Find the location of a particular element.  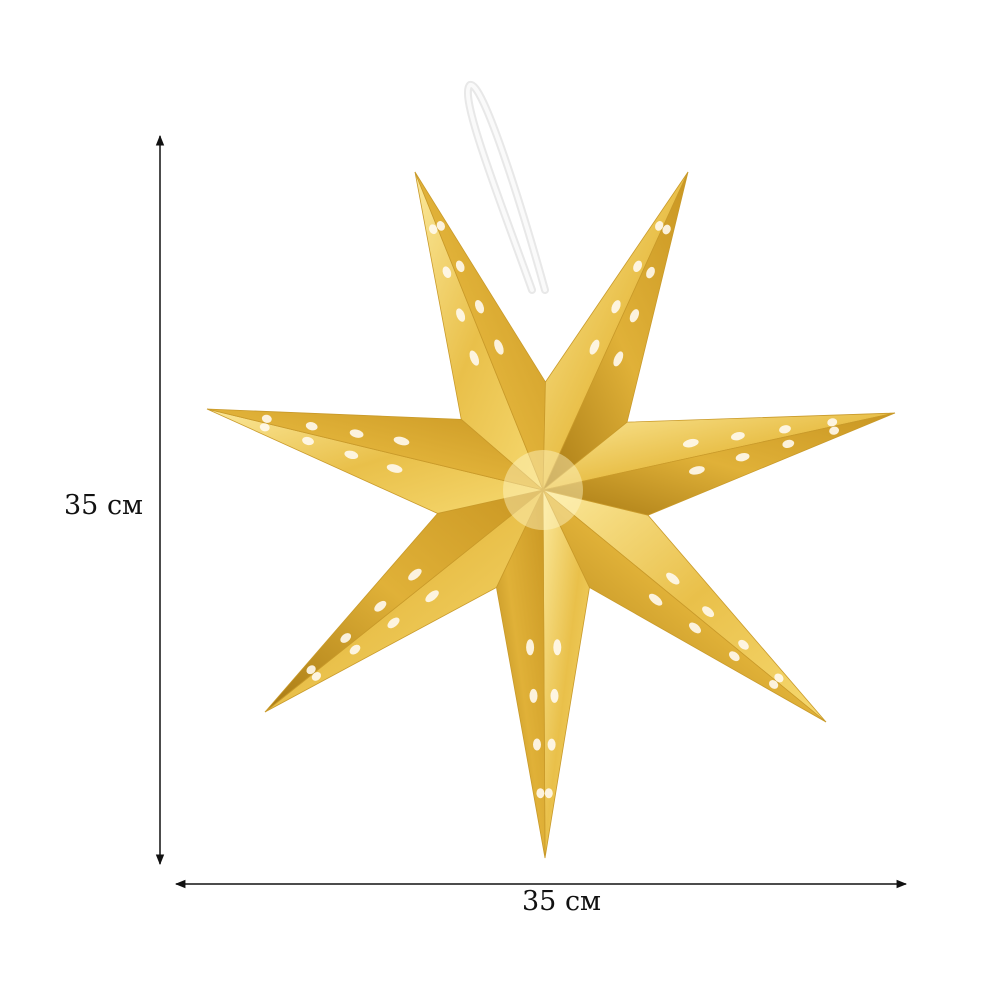

width-label: 35 см is located at coordinates (562, 901).